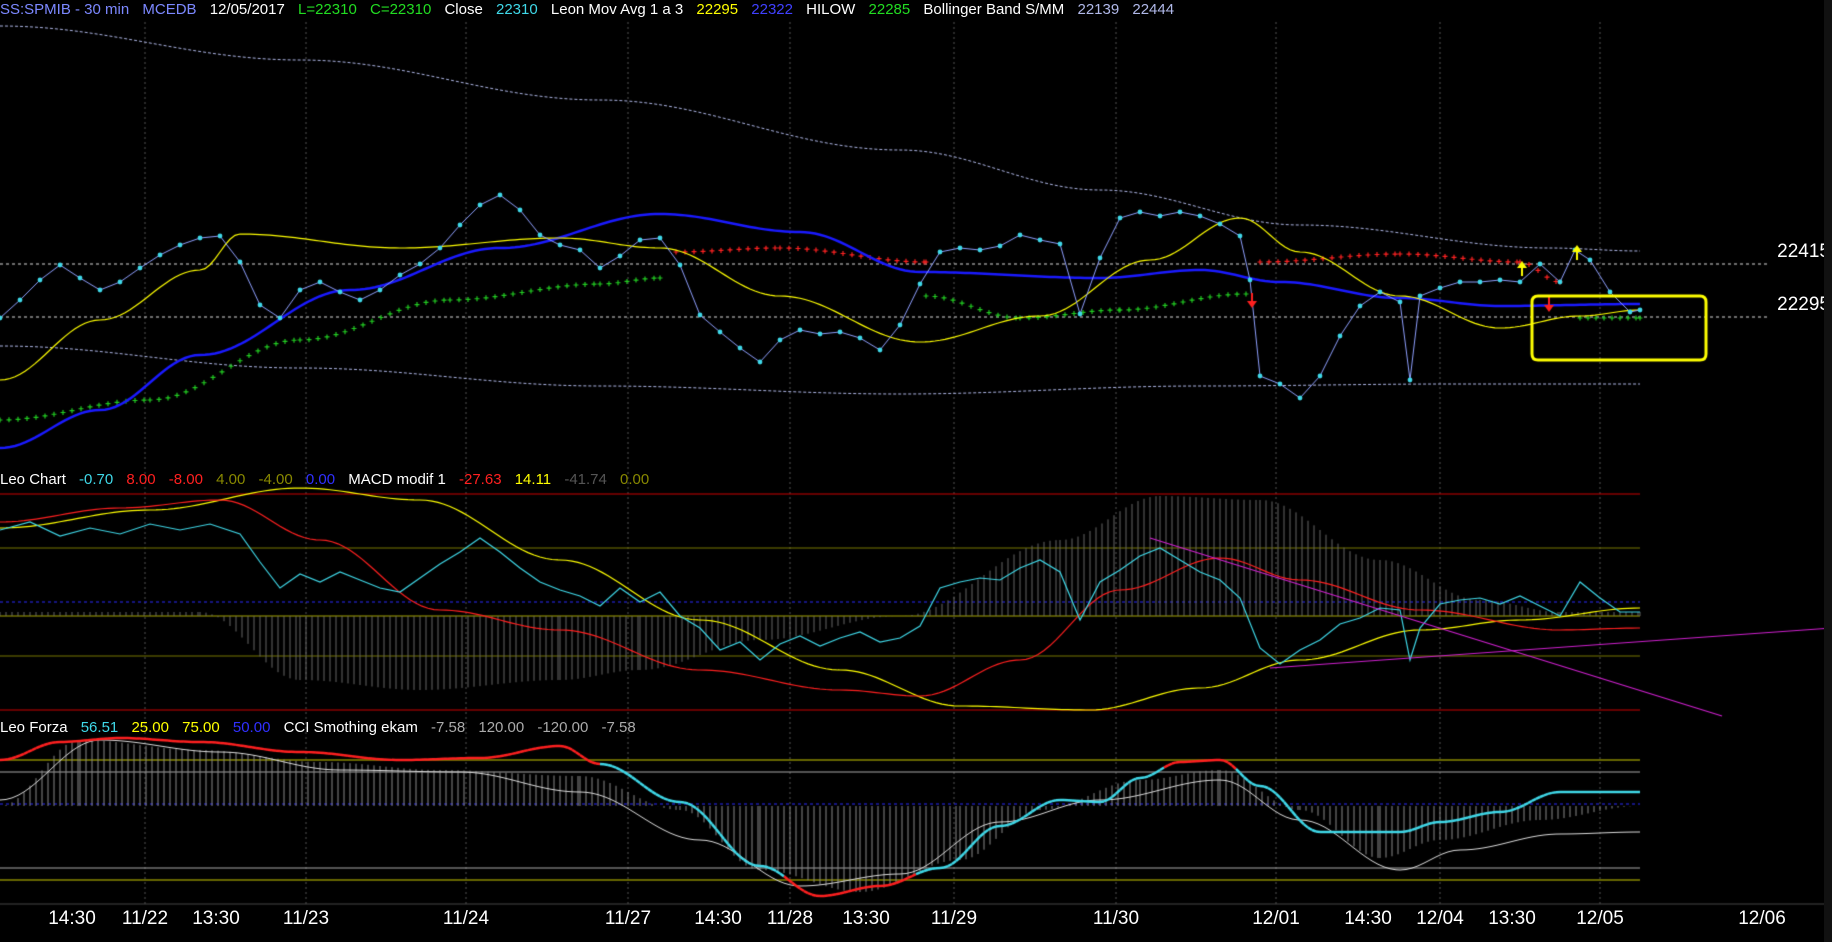 This screenshot has width=1832, height=942. What do you see at coordinates (150, 727) in the screenshot?
I see `forza-v2: 25.00` at bounding box center [150, 727].